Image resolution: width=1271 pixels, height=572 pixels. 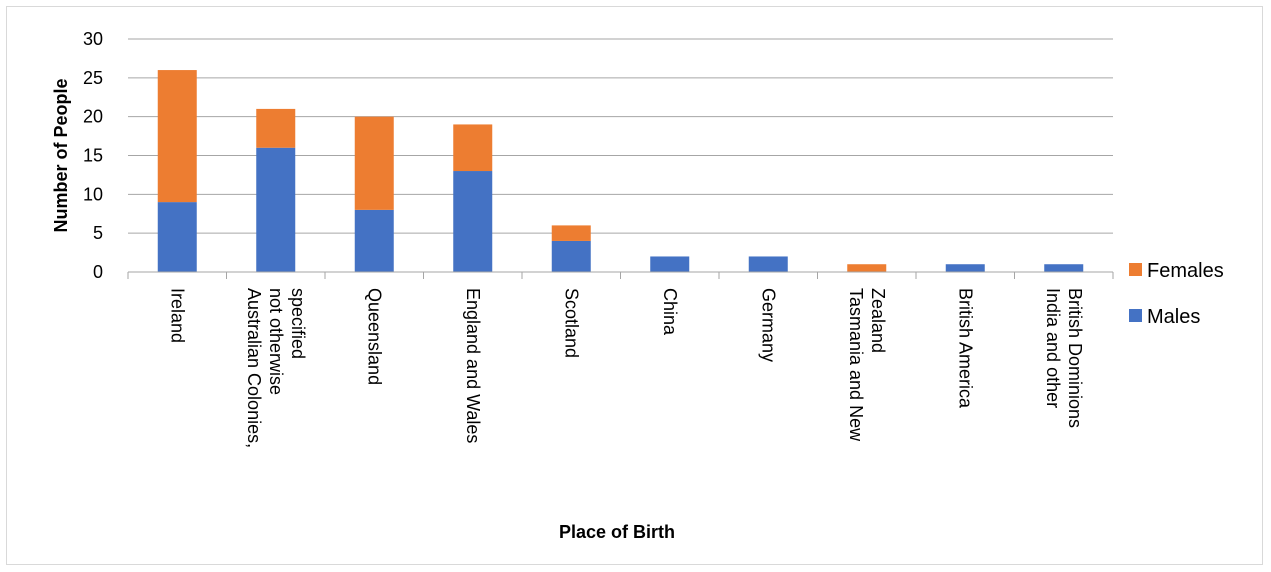 I want to click on x-axis-title: Place of Birth, so click(x=617, y=532).